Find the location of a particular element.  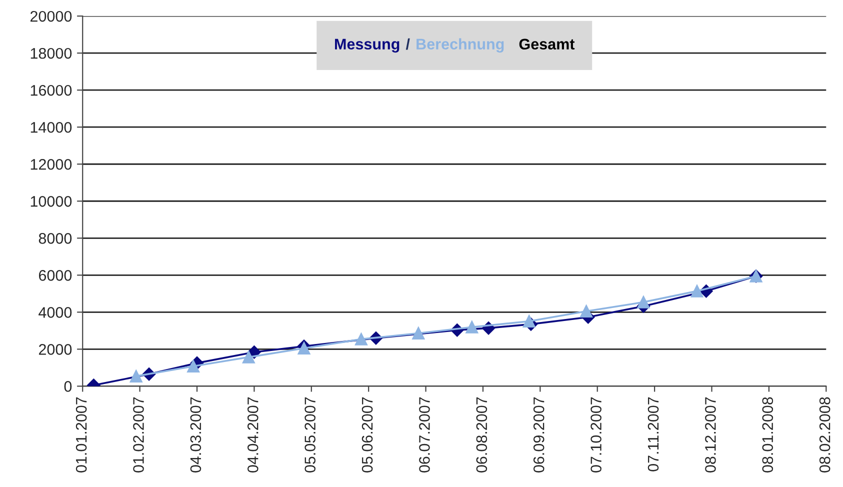

y-tick-label: 4000 is located at coordinates (55, 312).